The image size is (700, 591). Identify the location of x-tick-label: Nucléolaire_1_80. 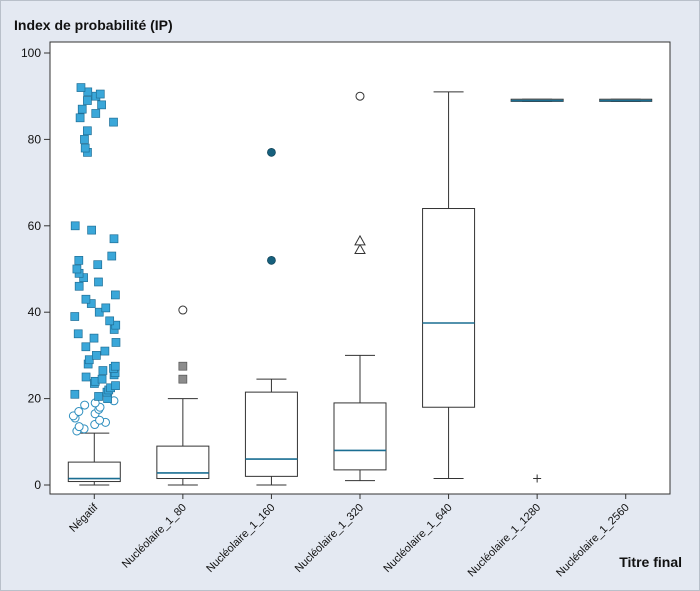
(154, 536).